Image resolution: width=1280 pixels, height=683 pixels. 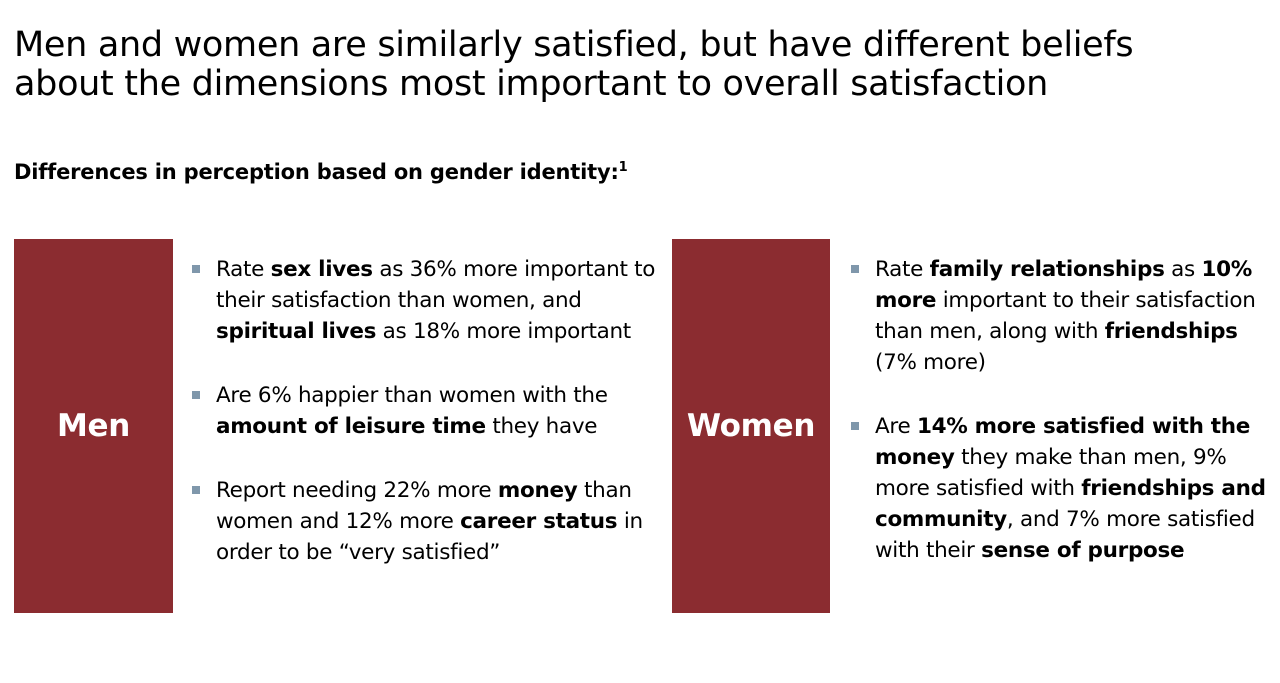 What do you see at coordinates (504, 331) in the screenshot?
I see `bullet-text: as 18% more important` at bounding box center [504, 331].